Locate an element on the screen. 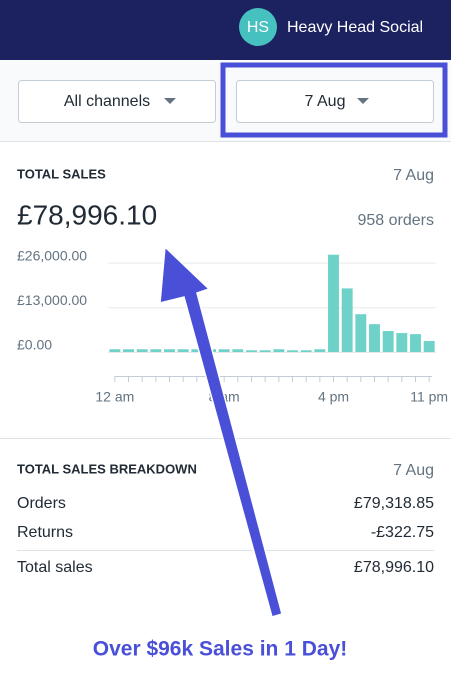  row-label: Total sales is located at coordinates (55, 567).